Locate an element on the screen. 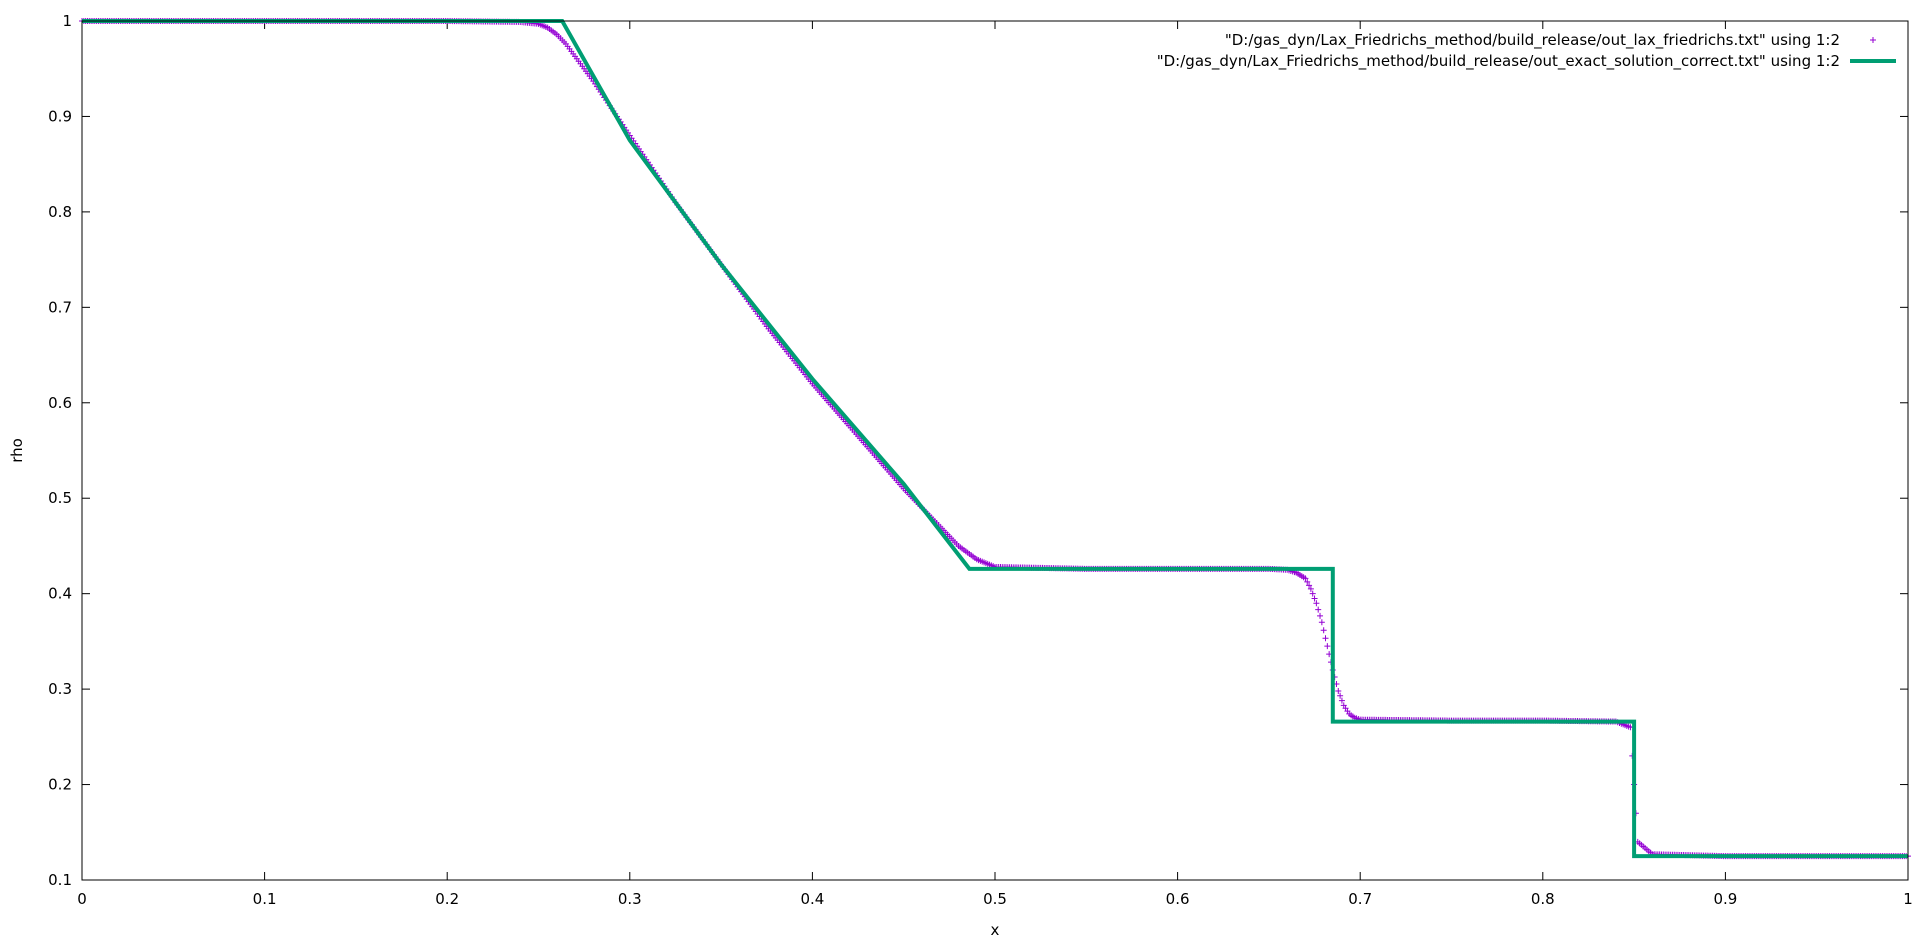 This screenshot has width=1920, height=940. y-tick-label: 0.5 is located at coordinates (60, 498).